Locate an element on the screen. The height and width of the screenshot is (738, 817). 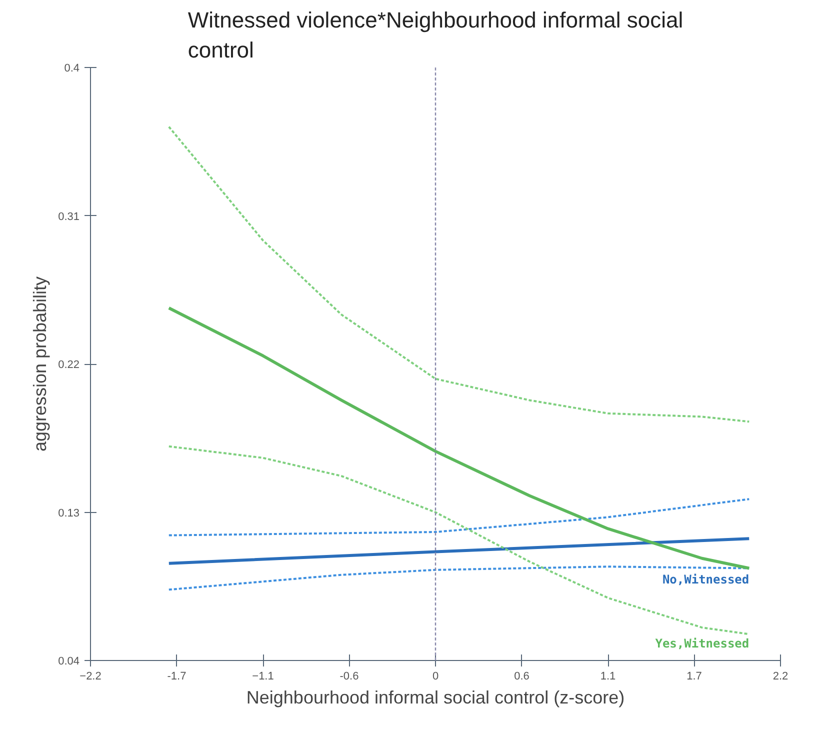
text: No,Witnessed is located at coordinates (706, 579).